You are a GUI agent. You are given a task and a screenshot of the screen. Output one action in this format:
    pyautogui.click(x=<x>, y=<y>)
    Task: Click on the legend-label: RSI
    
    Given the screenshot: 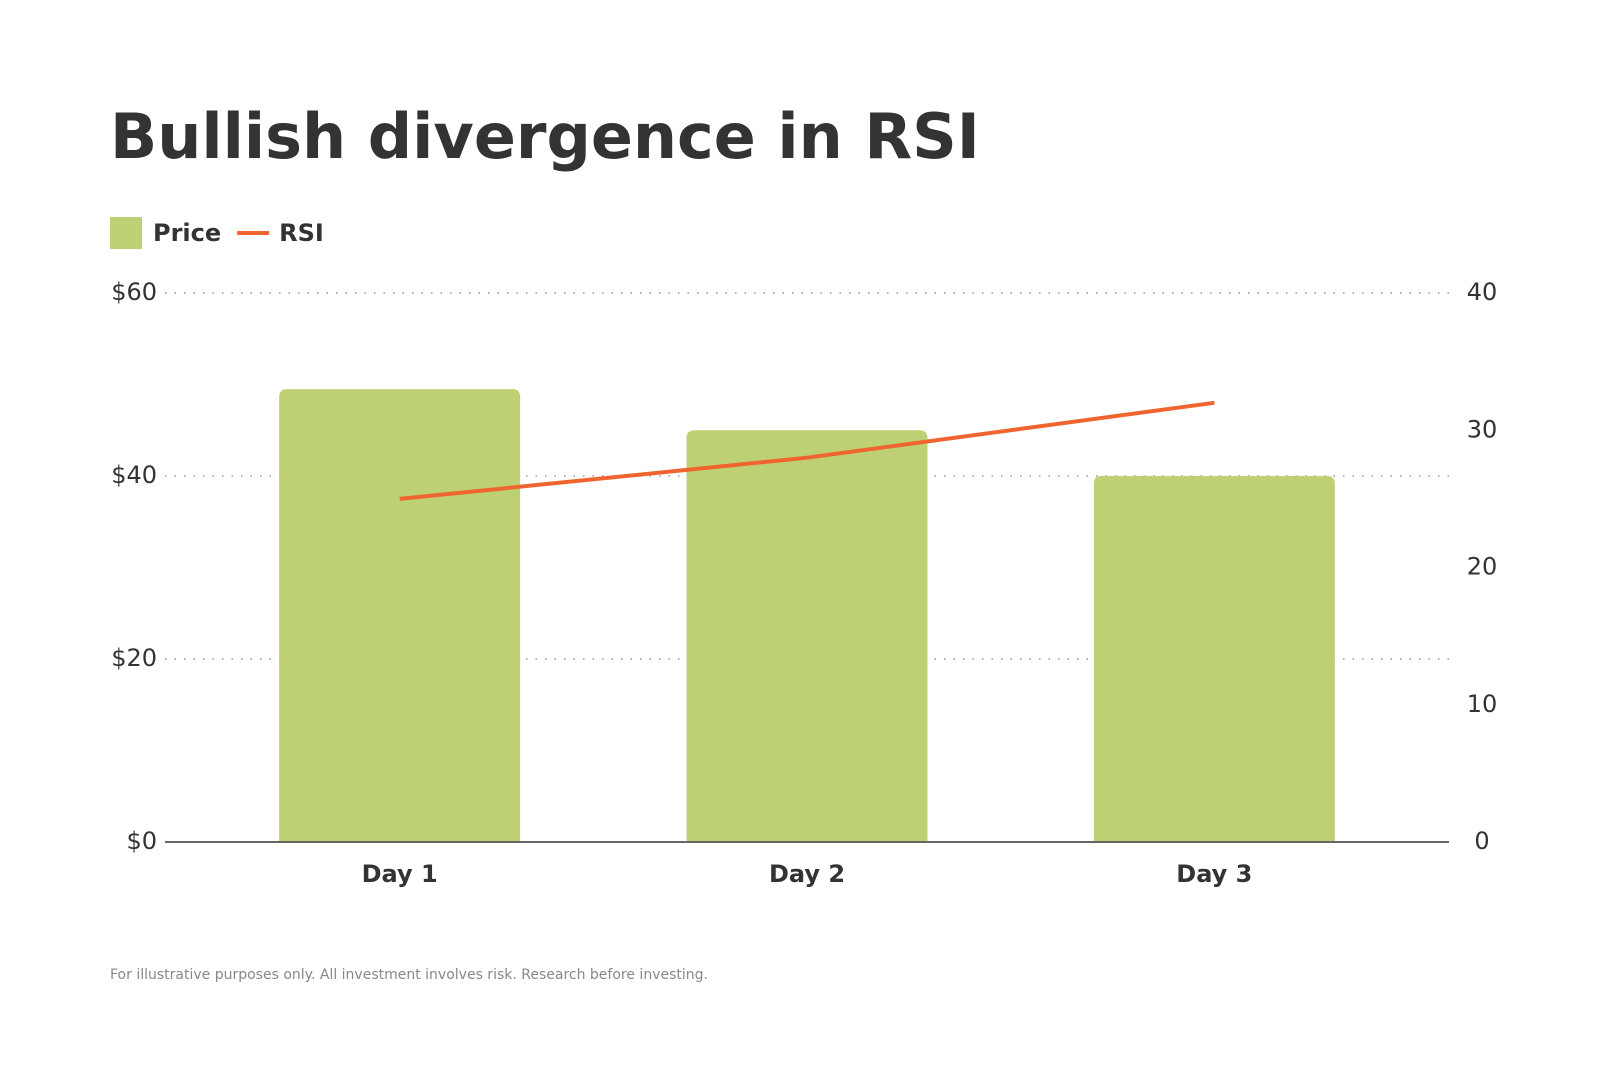 What is the action you would take?
    pyautogui.click(x=301, y=233)
    